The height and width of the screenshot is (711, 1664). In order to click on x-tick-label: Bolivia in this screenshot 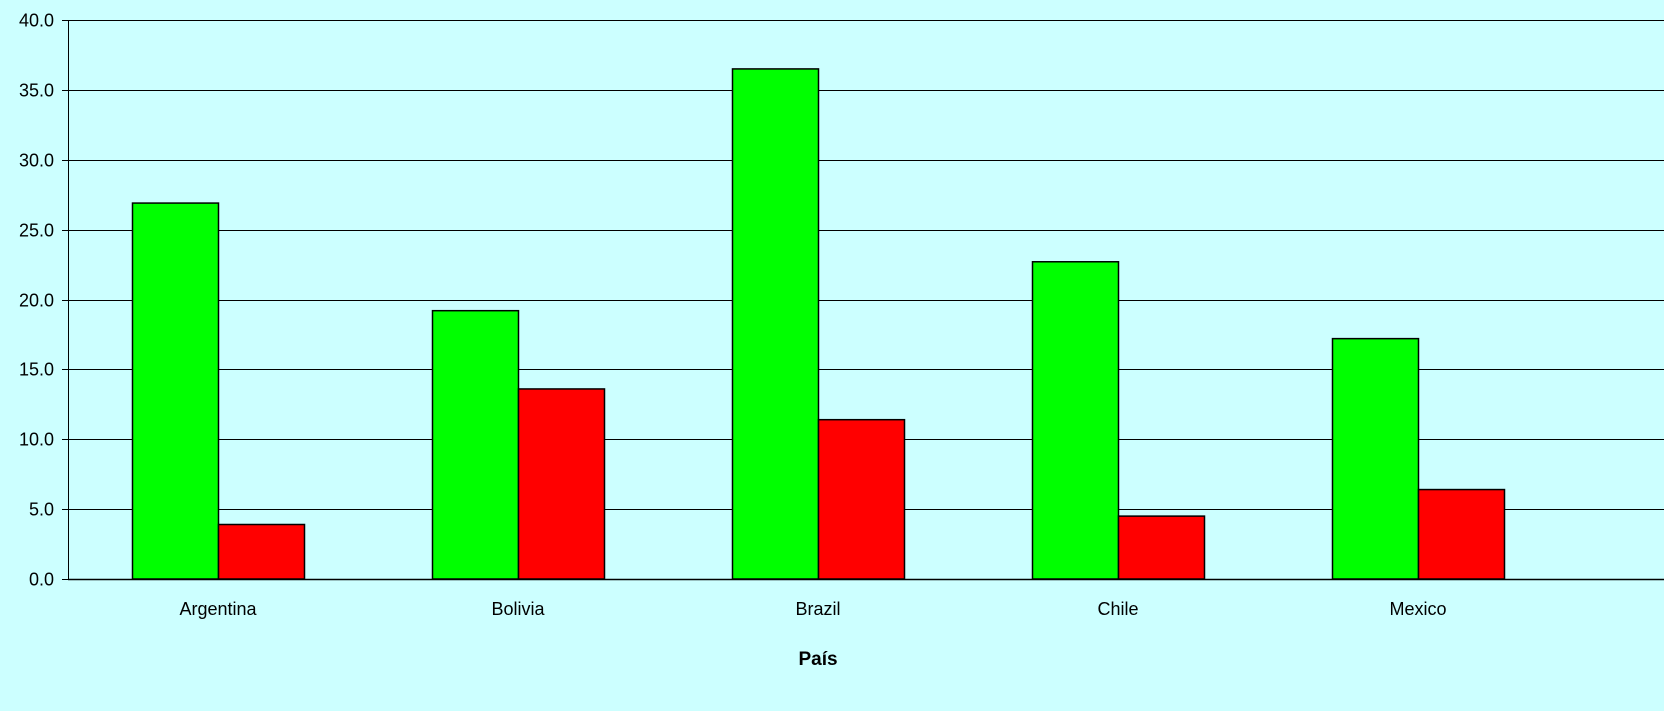, I will do `click(518, 609)`.